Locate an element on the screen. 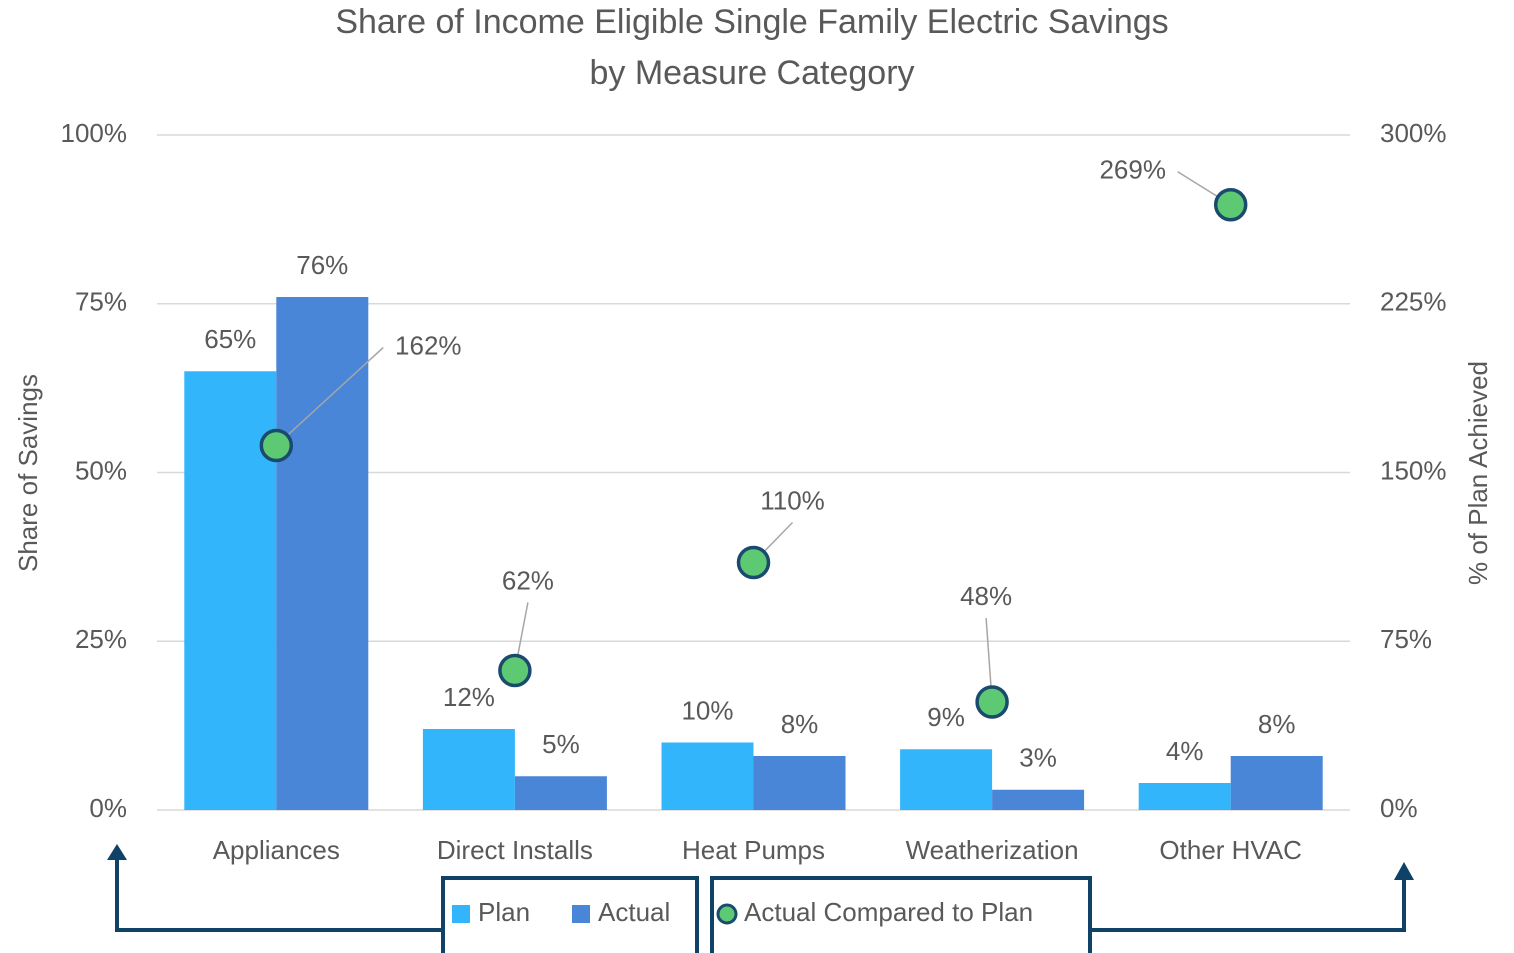 The image size is (1514, 953). leader-line is located at coordinates (329, 396).